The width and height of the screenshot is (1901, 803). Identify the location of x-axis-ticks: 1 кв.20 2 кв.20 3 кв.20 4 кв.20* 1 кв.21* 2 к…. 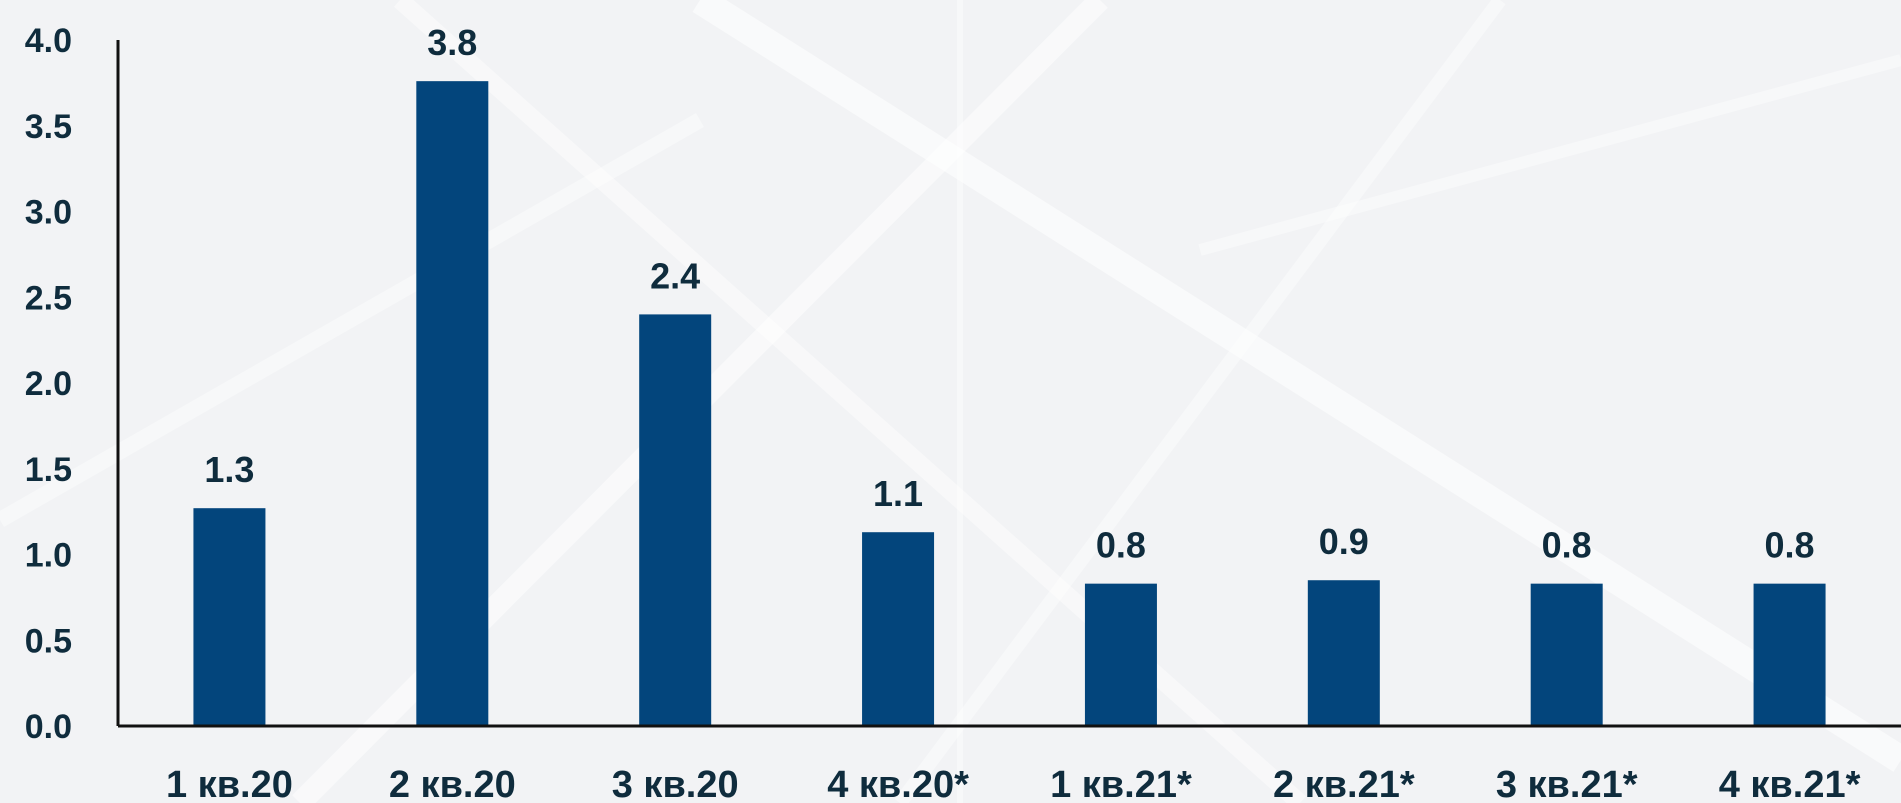
(1013, 783).